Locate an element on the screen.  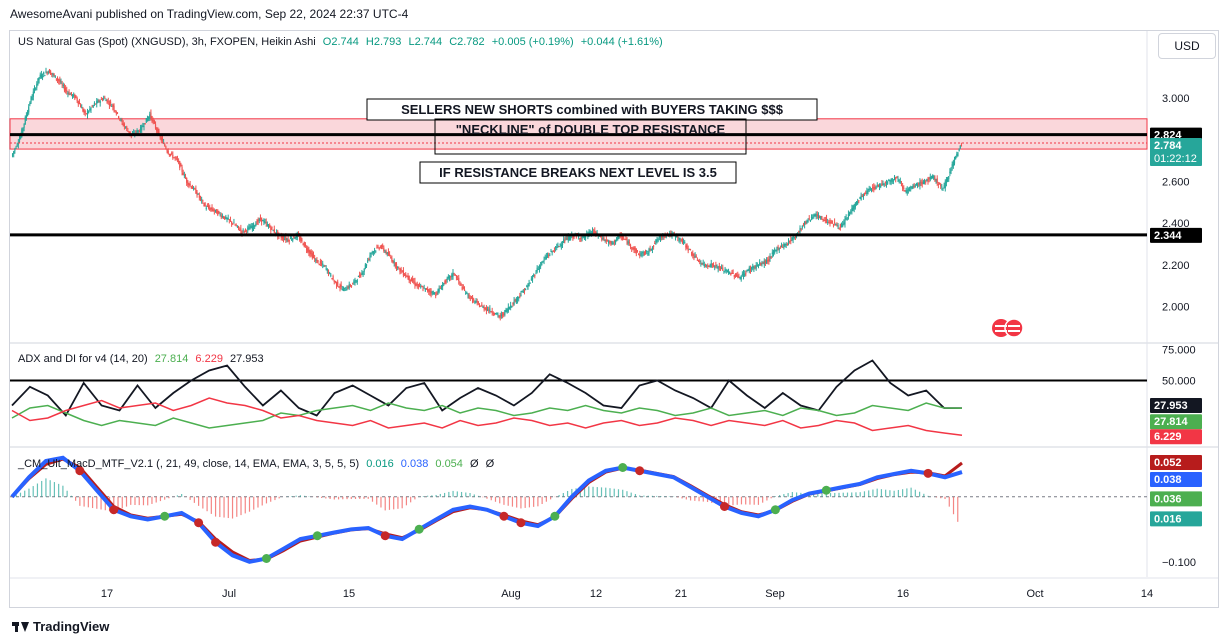
currency-button: USD is located at coordinates (1187, 46).